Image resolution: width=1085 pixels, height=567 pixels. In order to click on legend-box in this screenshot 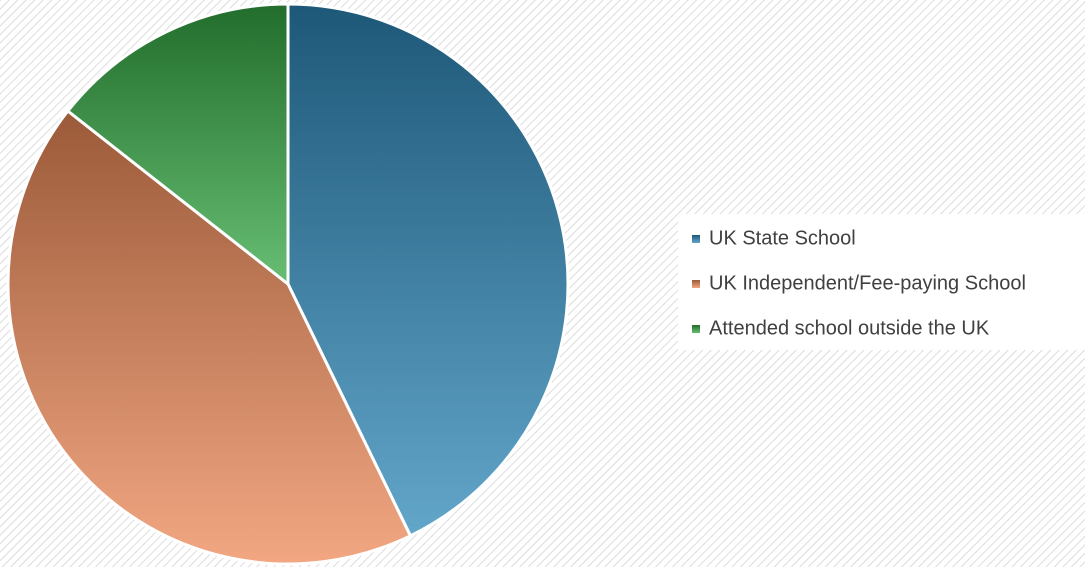, I will do `click(881, 282)`.